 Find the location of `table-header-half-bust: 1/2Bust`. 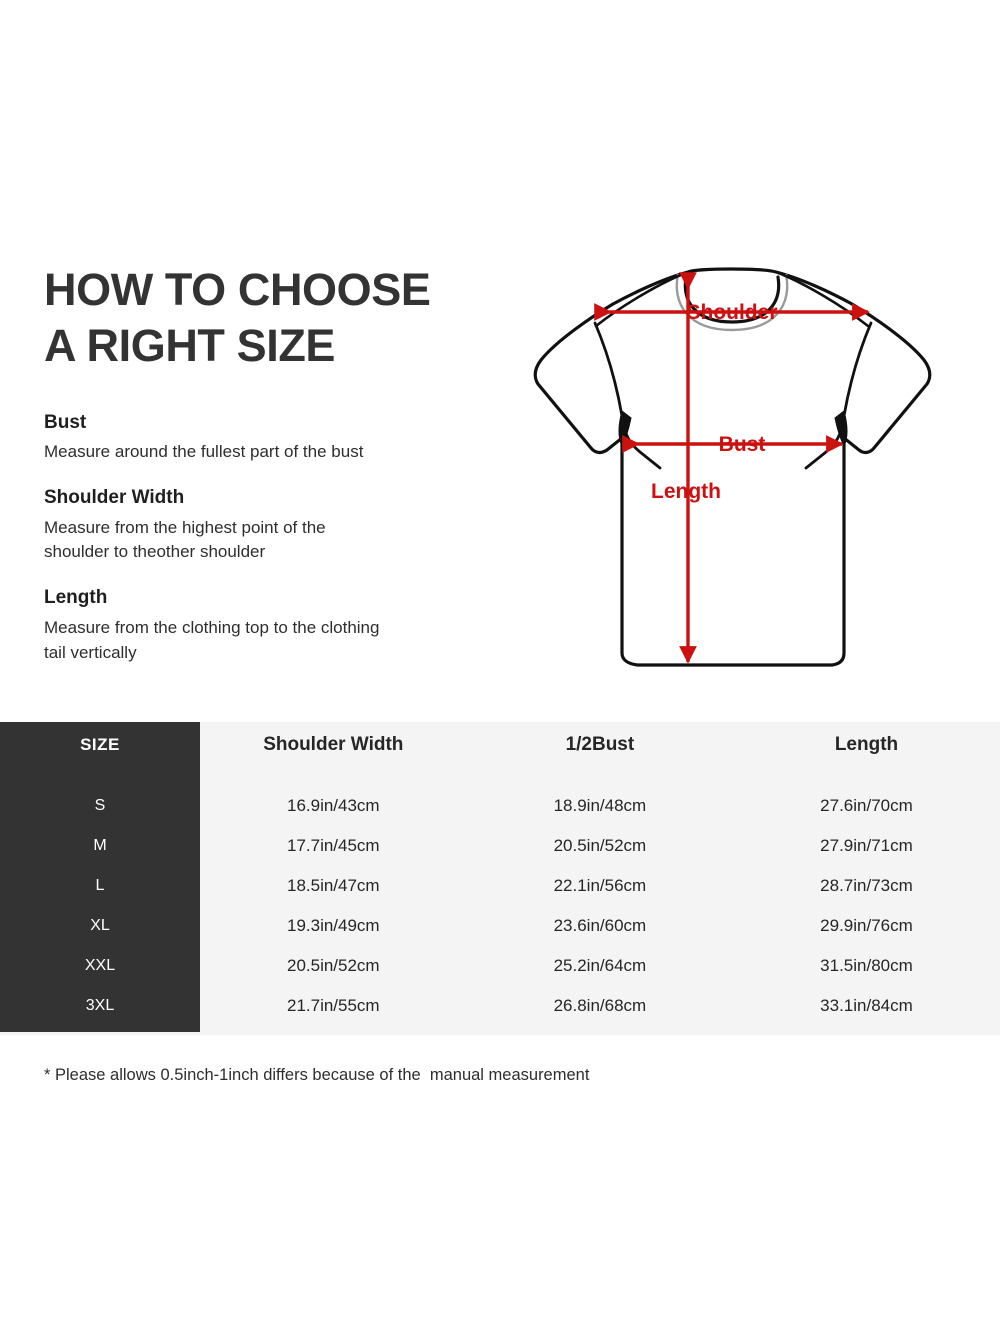

table-header-half-bust: 1/2Bust is located at coordinates (600, 744).